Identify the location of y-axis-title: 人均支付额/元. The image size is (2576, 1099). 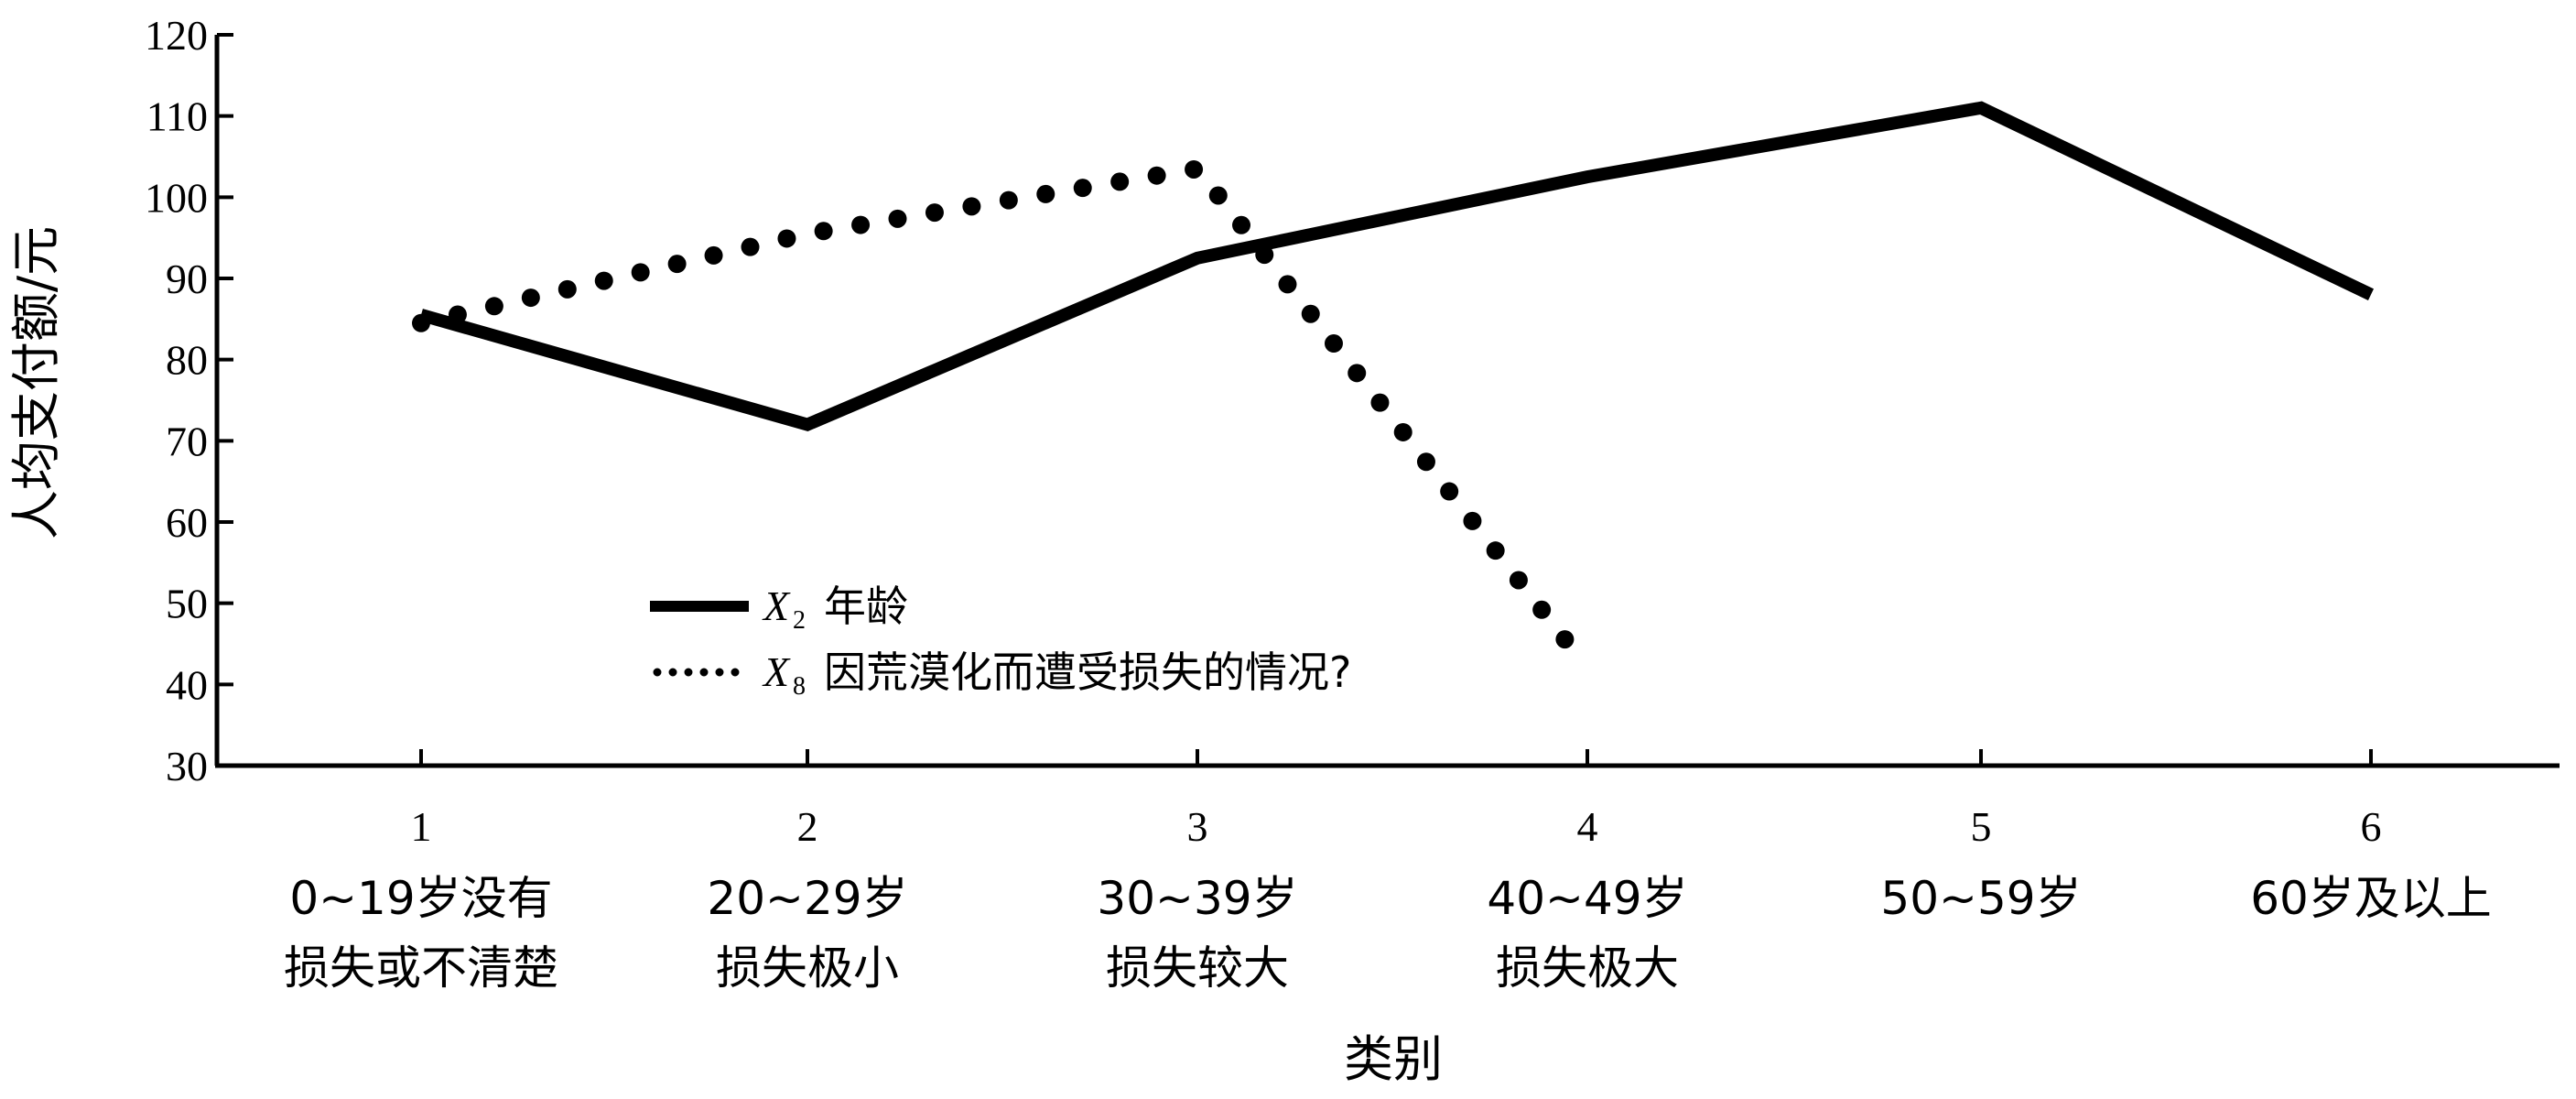
(36, 382).